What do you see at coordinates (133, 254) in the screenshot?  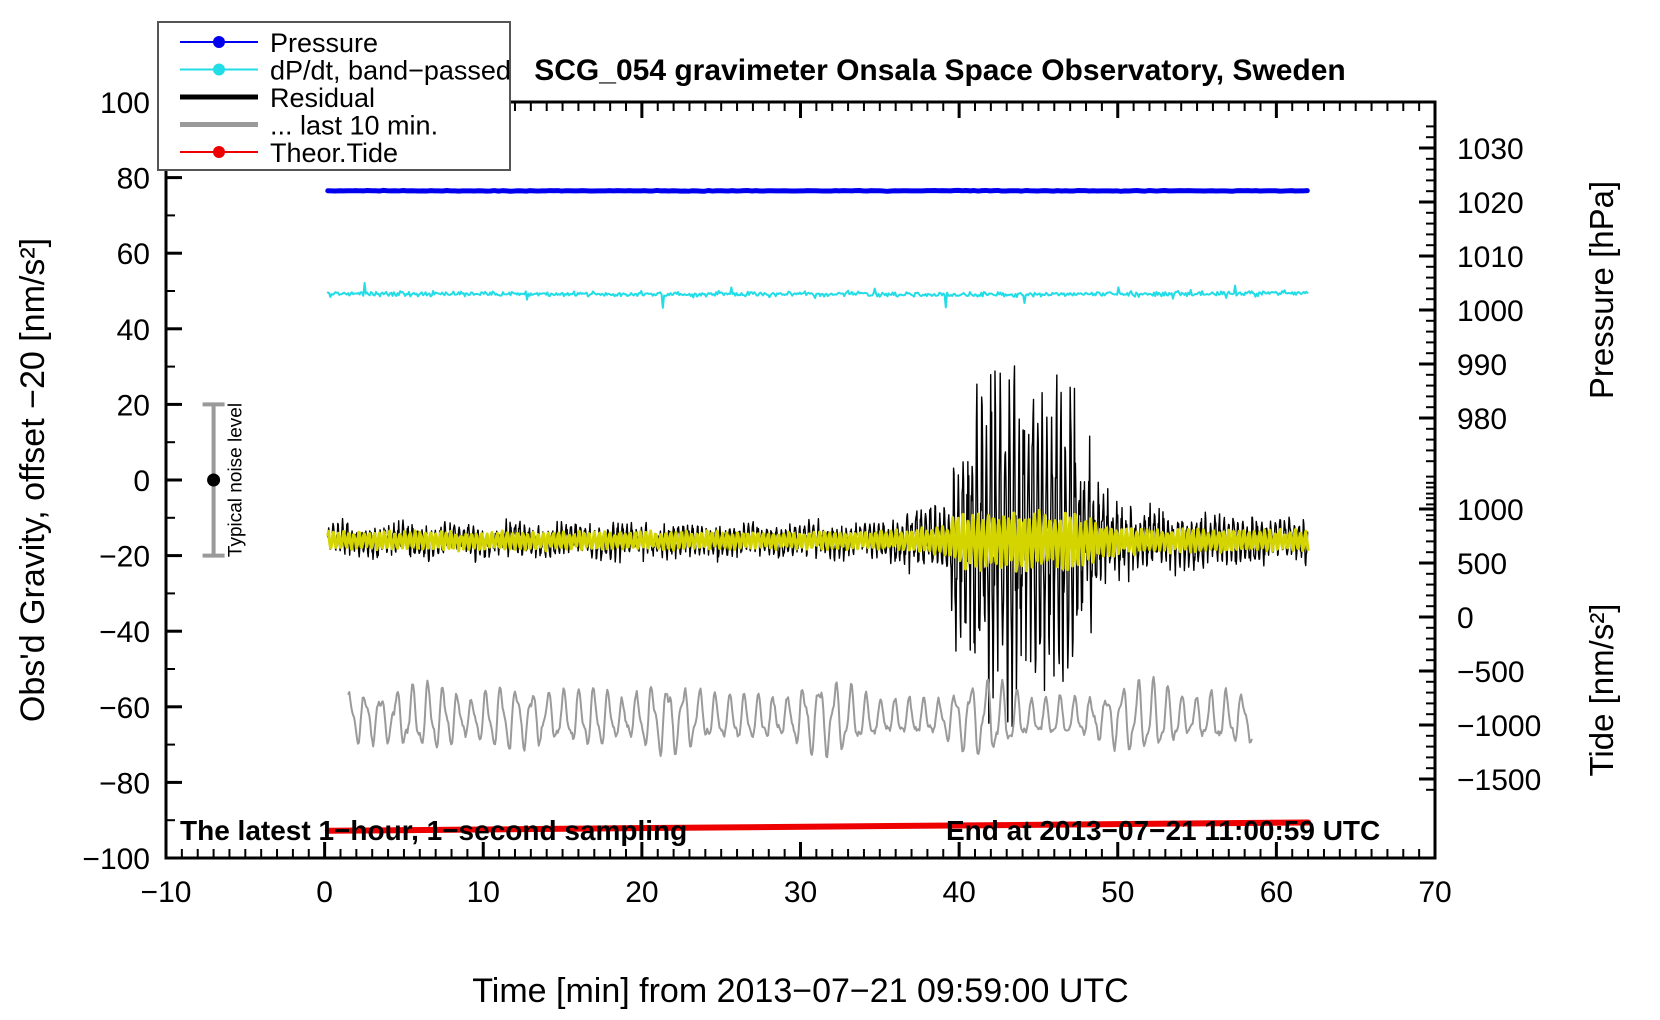 I see `y-left-tick-label: 60` at bounding box center [133, 254].